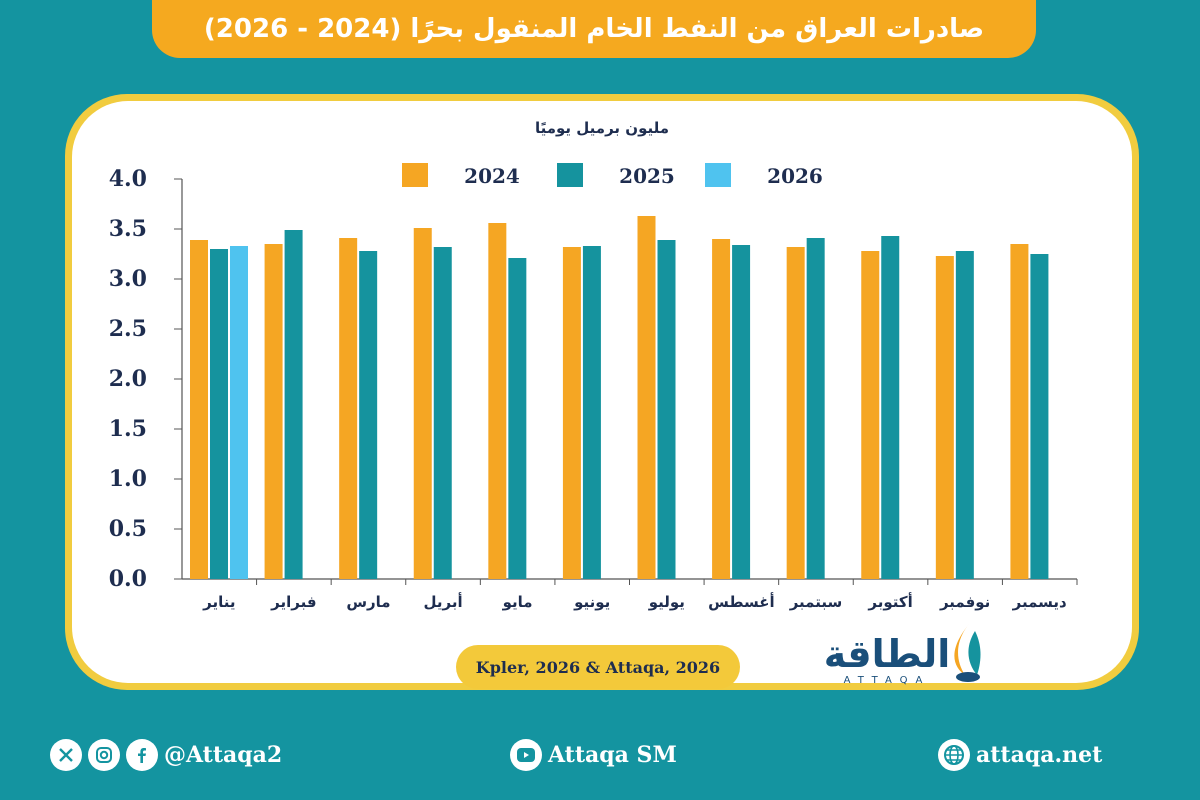  I want to click on website-link: attaqa.net, so click(1020, 755).